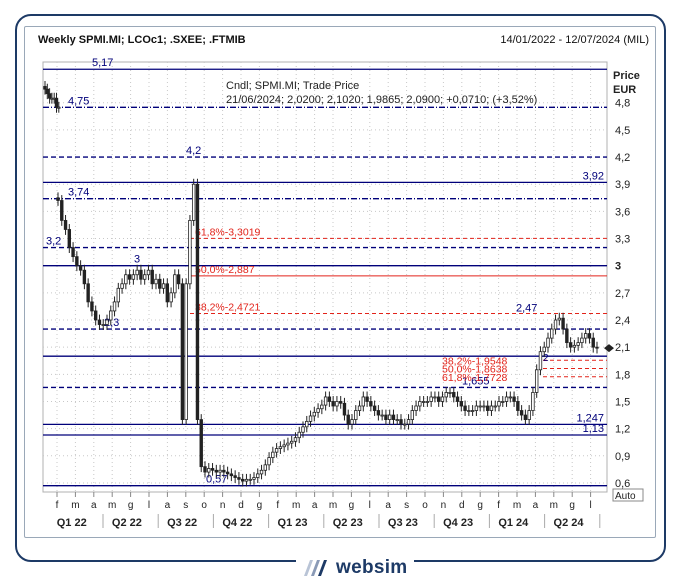  What do you see at coordinates (142, 40) in the screenshot?
I see `chart-title: Weekly SPMI.MI; LCOc1; .SXEE; .FTMIB` at bounding box center [142, 40].